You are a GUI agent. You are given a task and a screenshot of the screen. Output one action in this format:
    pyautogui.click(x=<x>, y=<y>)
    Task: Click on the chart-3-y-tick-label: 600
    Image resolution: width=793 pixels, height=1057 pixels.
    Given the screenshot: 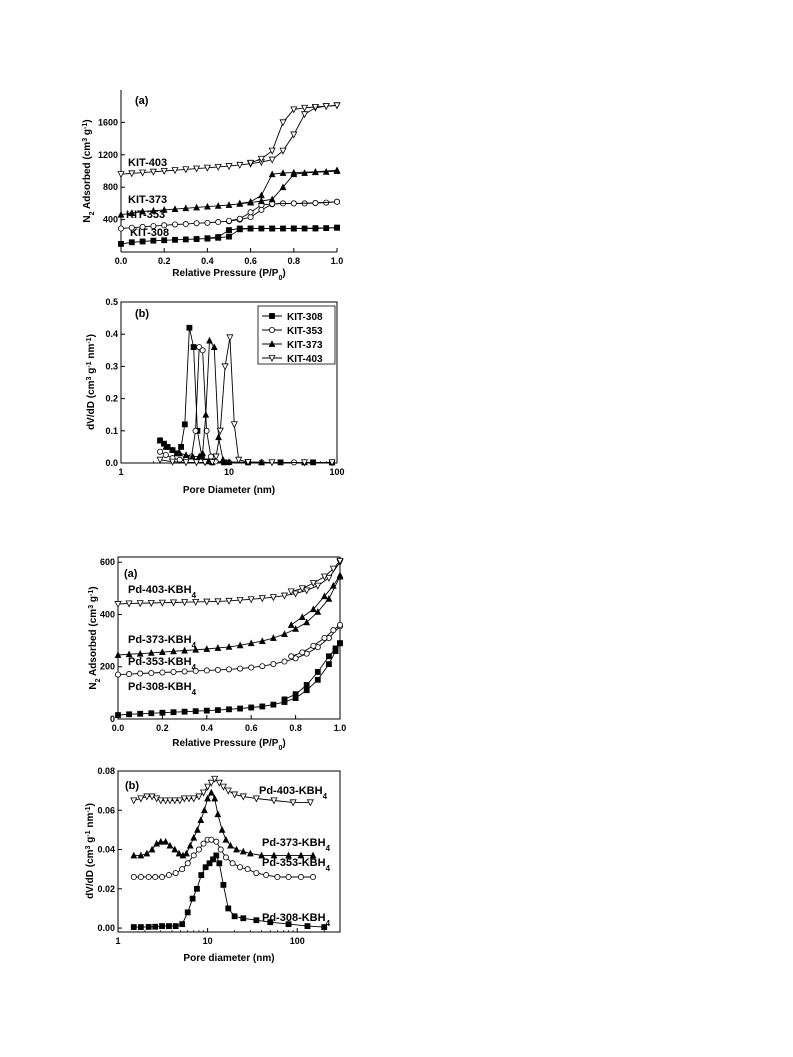 What is the action you would take?
    pyautogui.click(x=107, y=562)
    